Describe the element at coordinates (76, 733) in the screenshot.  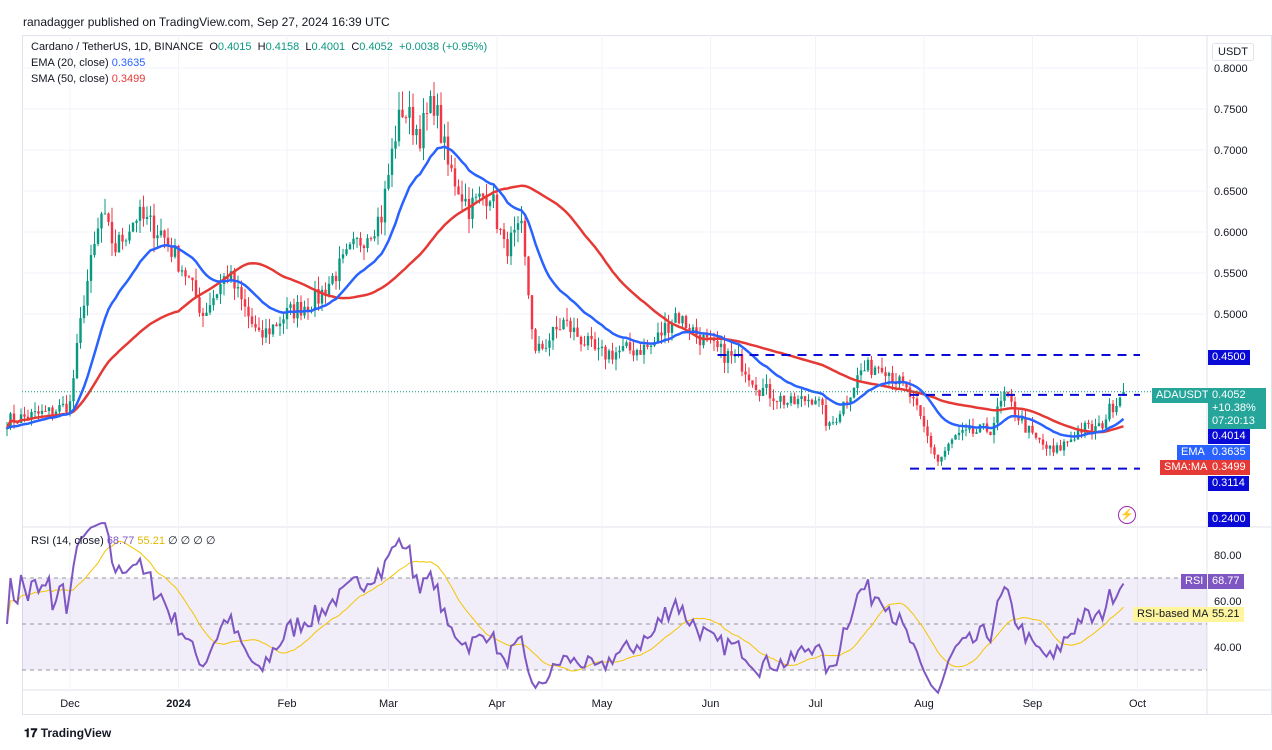
I see `brand: TradingView` at that location.